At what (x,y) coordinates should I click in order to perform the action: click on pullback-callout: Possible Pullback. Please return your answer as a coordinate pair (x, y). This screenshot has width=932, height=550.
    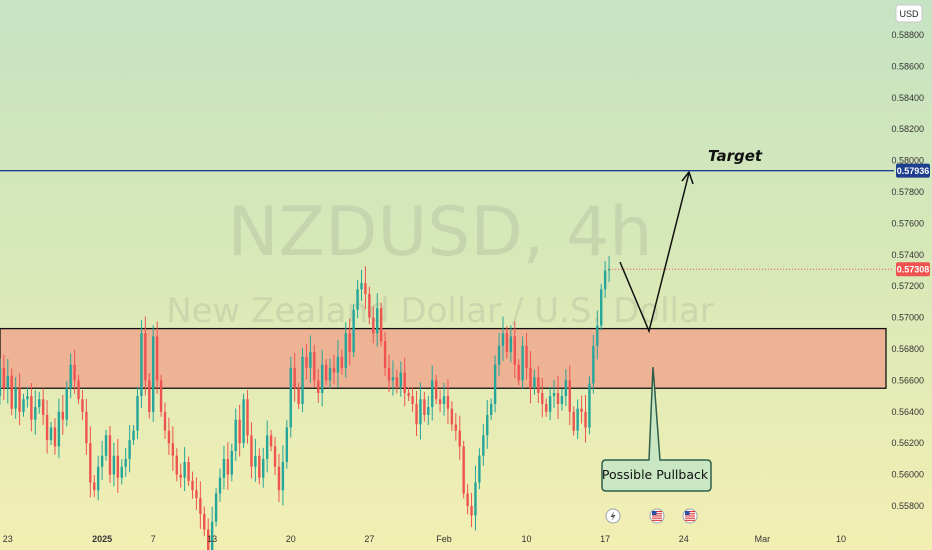
    Looking at the image, I should click on (656, 429).